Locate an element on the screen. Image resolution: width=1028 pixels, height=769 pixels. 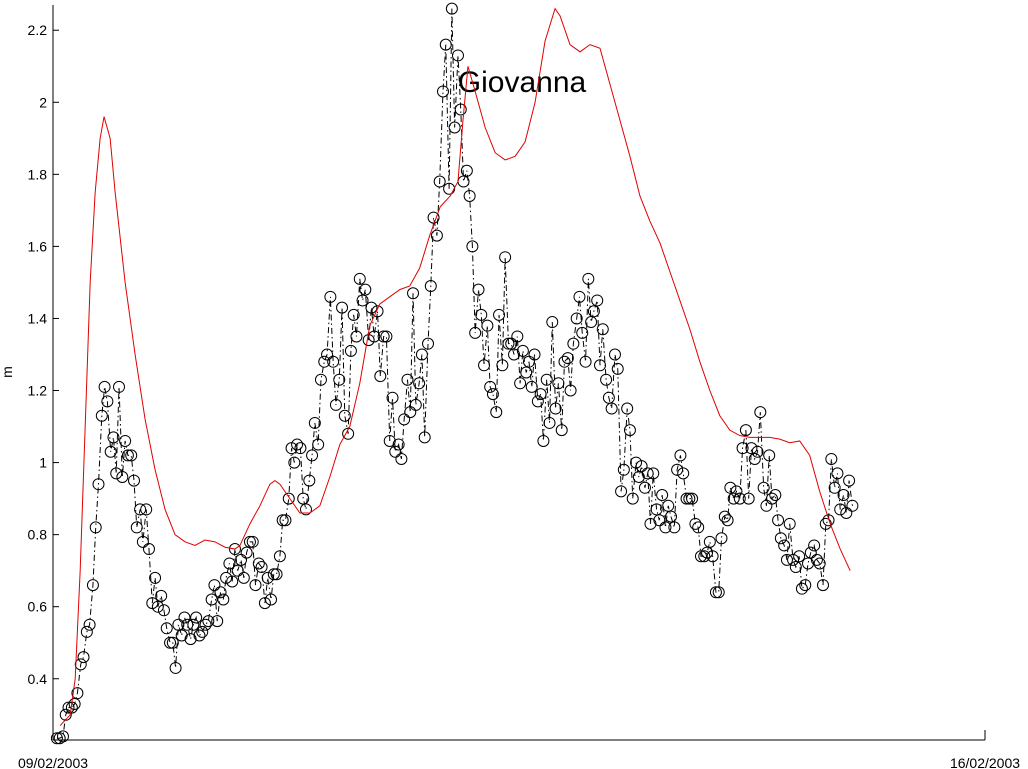
y-tick-label: 1.4 is located at coordinates (38, 318).